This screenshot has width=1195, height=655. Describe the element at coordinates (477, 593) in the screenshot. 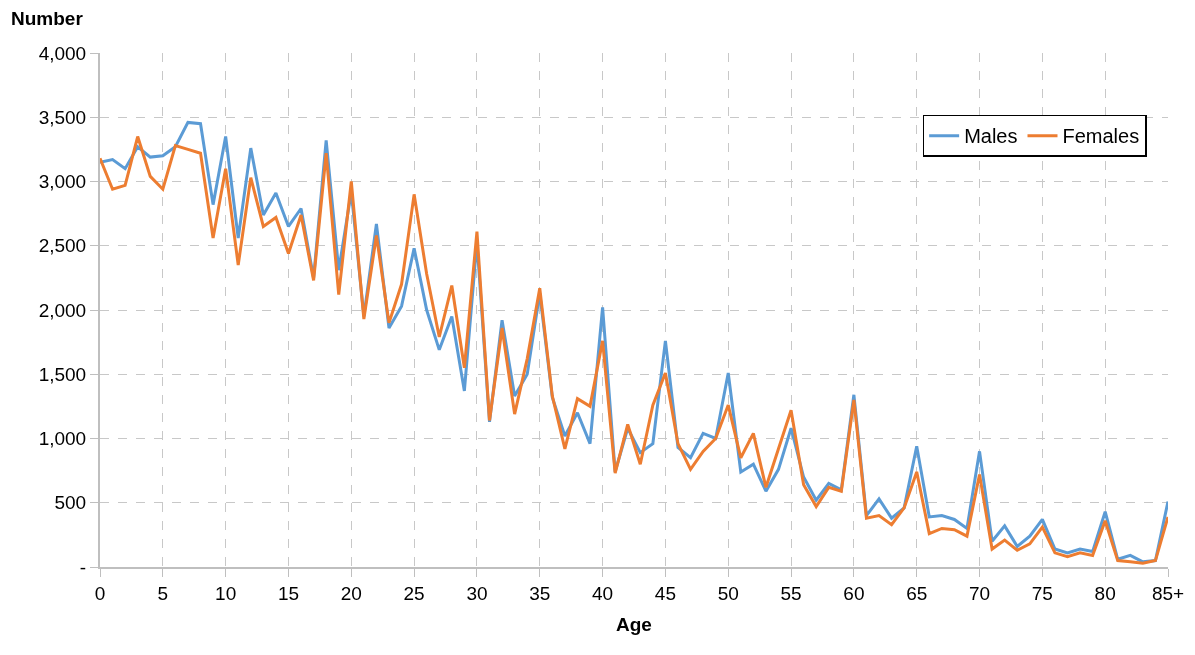

I see `x-tick-label: 30` at that location.